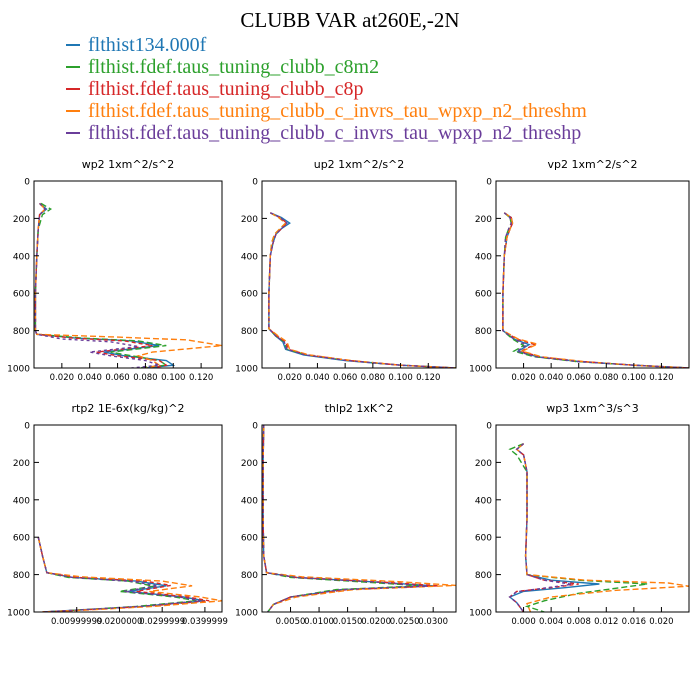 The width and height of the screenshot is (700, 700). Describe the element at coordinates (579, 622) in the screenshot. I see `x-tick-label: 0.008` at that location.